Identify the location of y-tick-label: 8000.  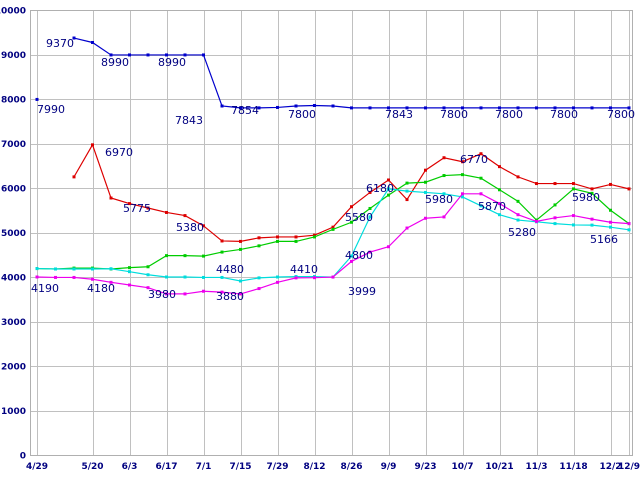
(13, 101).